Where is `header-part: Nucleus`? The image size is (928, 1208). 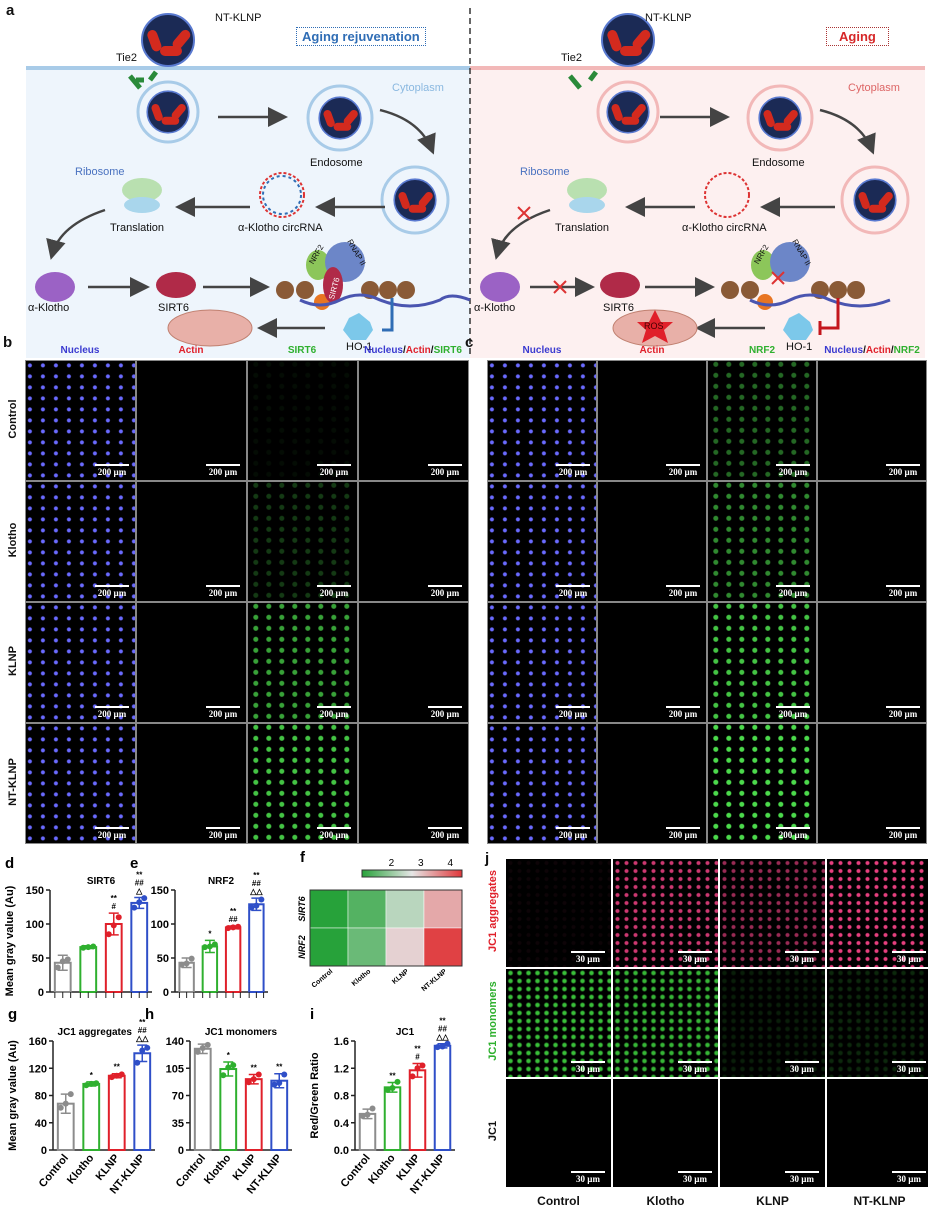 header-part: Nucleus is located at coordinates (542, 350).